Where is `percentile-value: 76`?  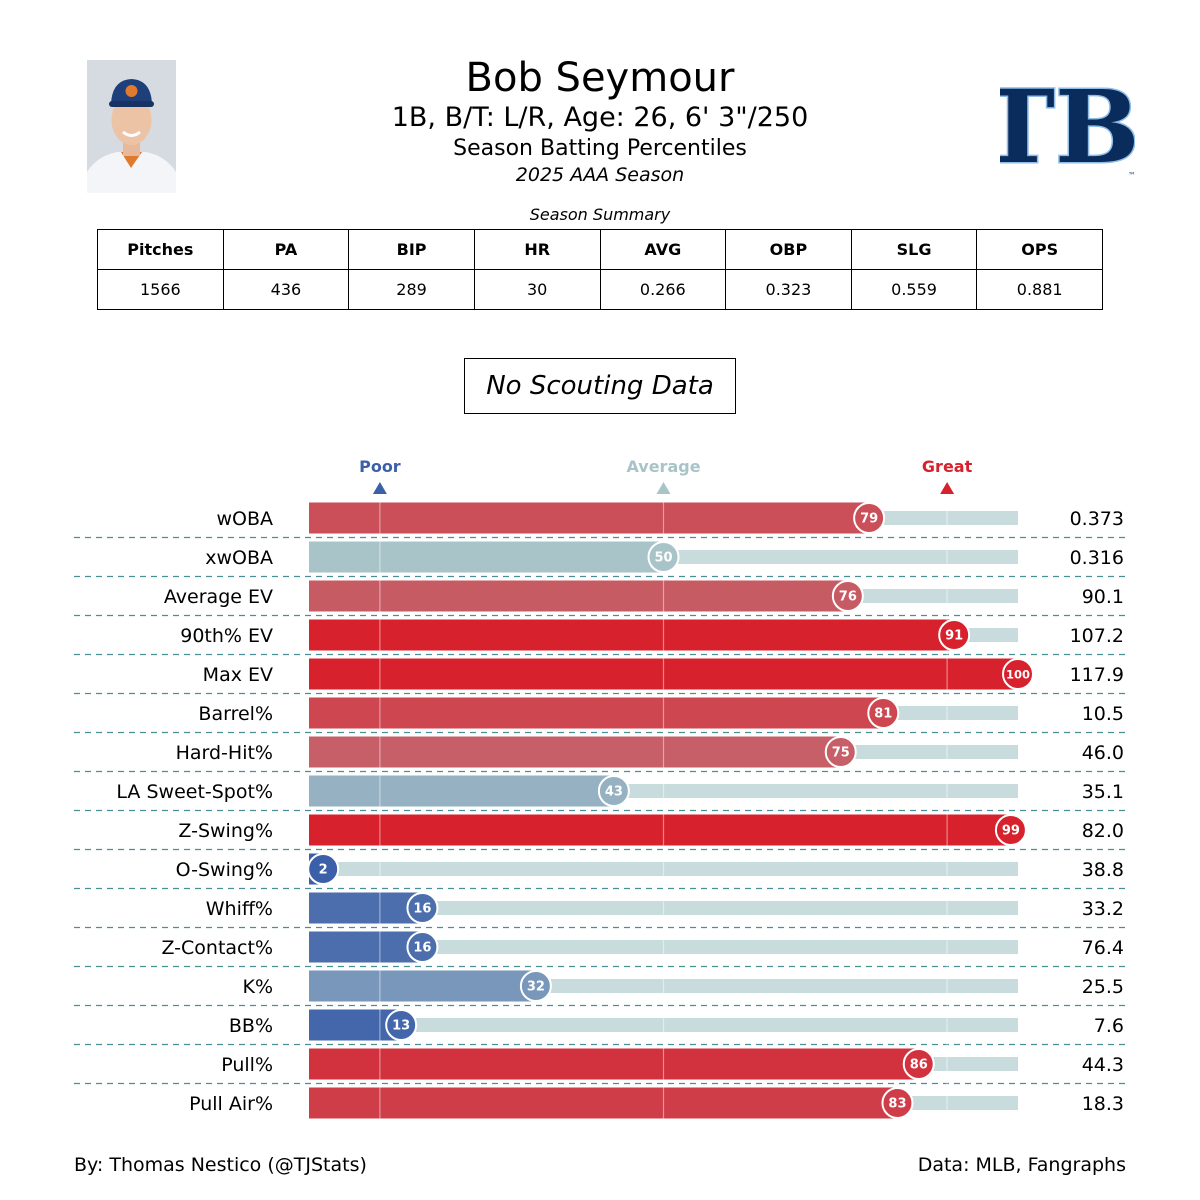
percentile-value: 76 is located at coordinates (848, 597).